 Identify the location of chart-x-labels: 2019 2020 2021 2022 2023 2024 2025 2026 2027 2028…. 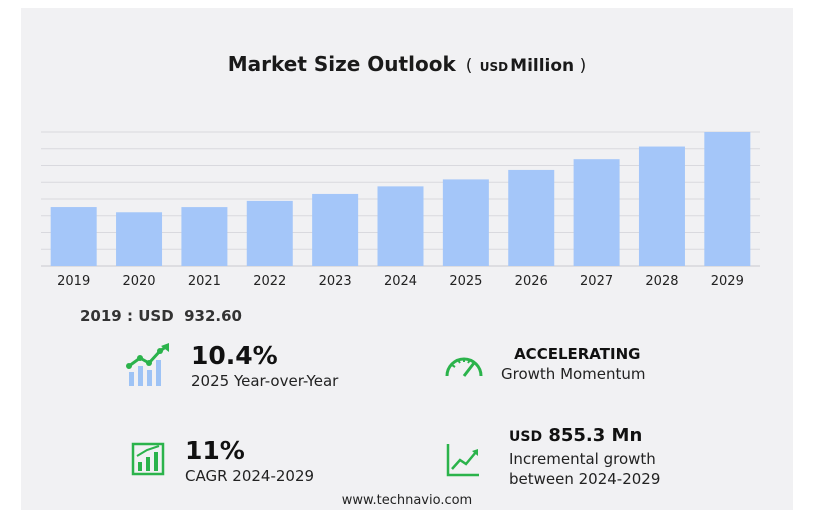
(400, 281).